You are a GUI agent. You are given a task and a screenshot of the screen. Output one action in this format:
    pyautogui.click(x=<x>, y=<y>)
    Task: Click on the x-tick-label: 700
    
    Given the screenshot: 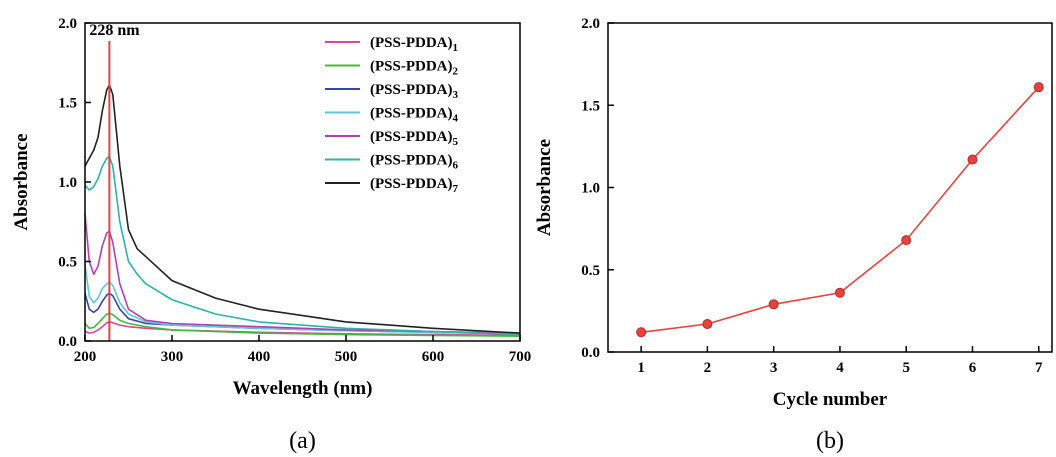 What is the action you would take?
    pyautogui.click(x=520, y=357)
    